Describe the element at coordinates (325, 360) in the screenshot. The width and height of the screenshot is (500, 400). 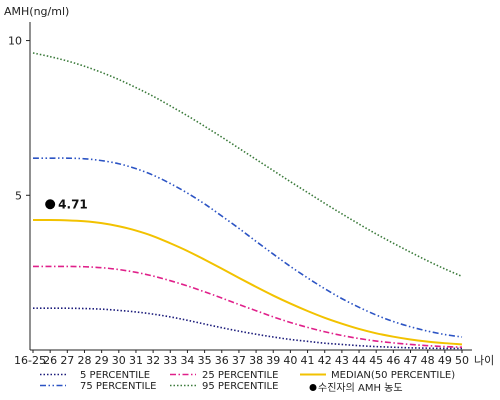
I see `x-tick-label: 42` at that location.